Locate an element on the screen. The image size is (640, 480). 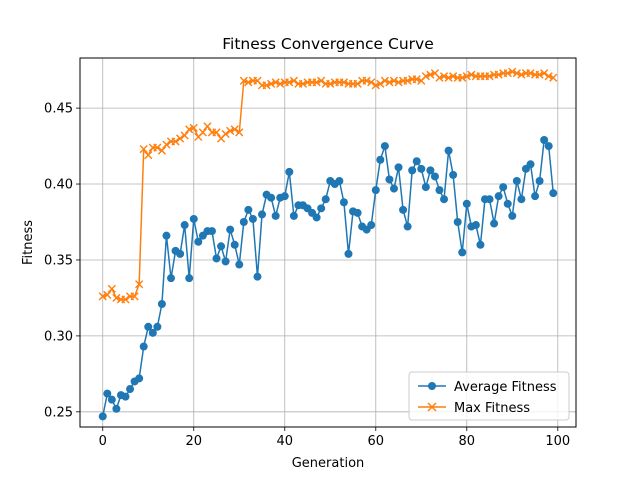
x-tick-label: 60 is located at coordinates (376, 441).